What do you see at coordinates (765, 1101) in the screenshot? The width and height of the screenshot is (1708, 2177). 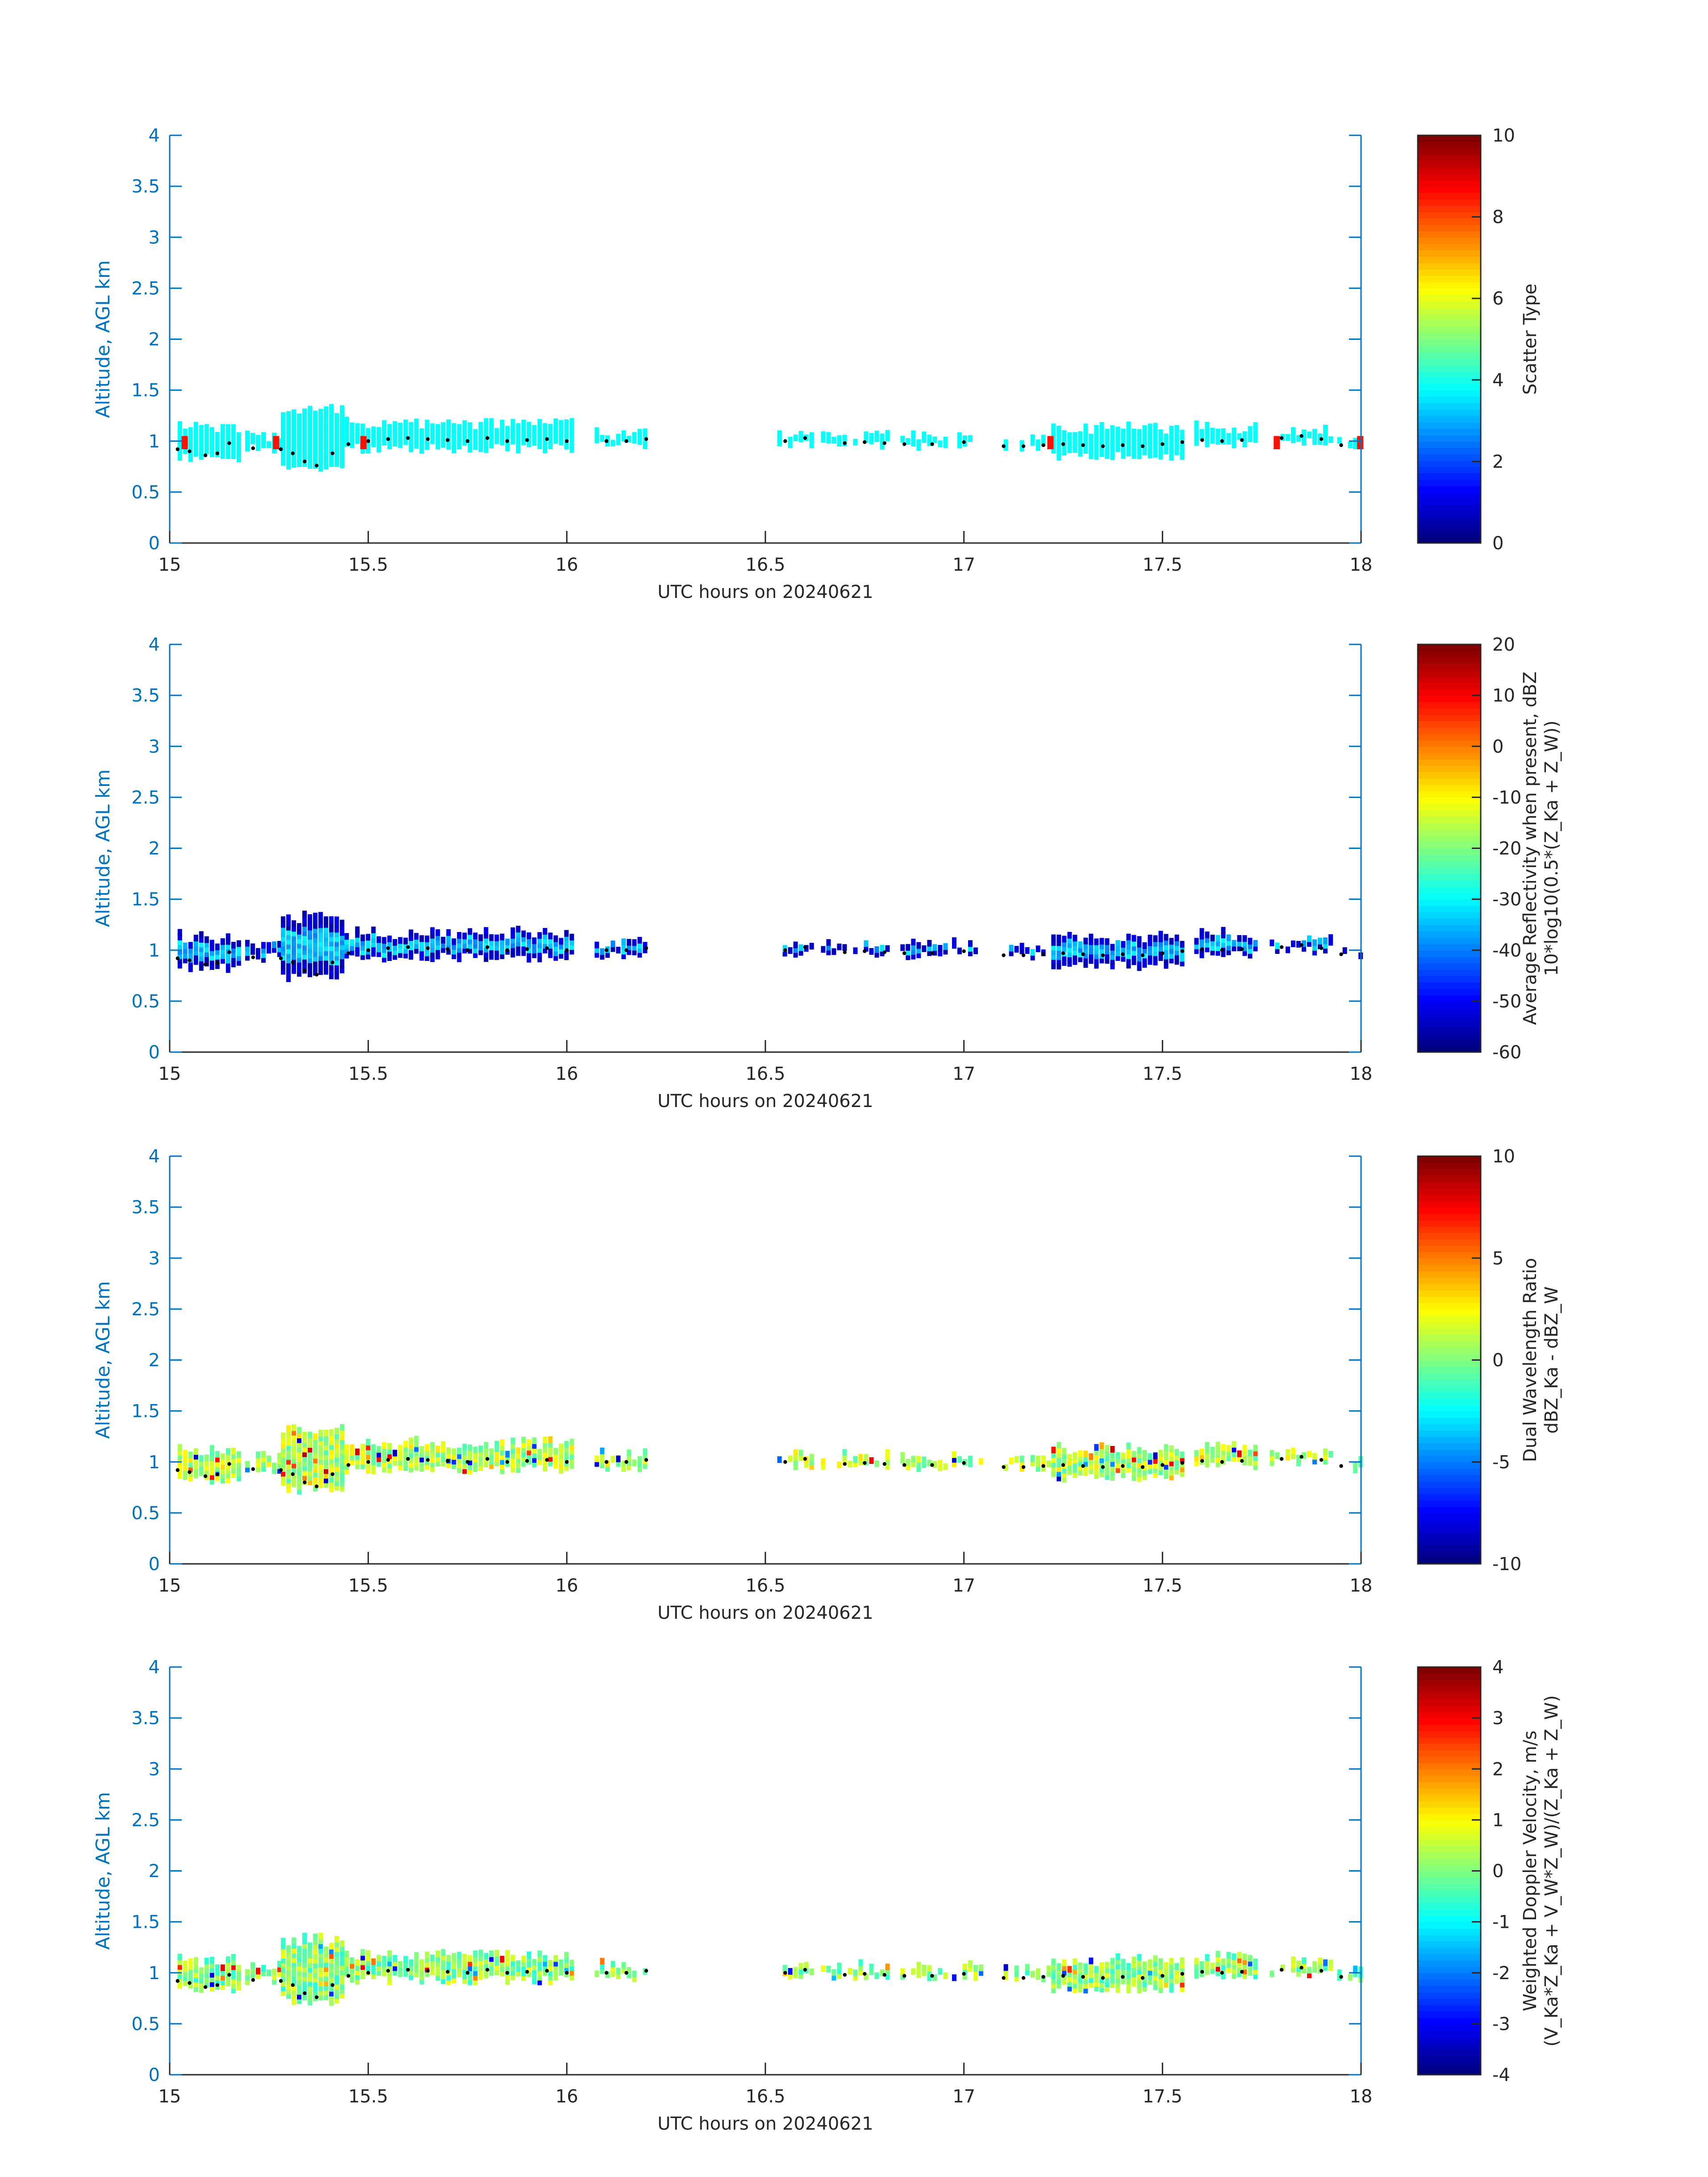 I see `x-axis-label: UTC hours on 20240621` at bounding box center [765, 1101].